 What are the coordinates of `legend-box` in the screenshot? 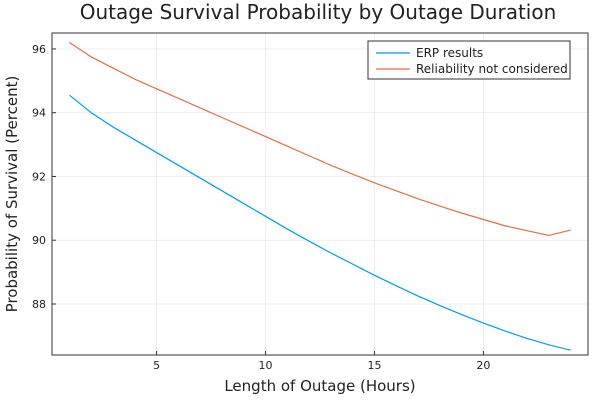 It's located at (469, 60).